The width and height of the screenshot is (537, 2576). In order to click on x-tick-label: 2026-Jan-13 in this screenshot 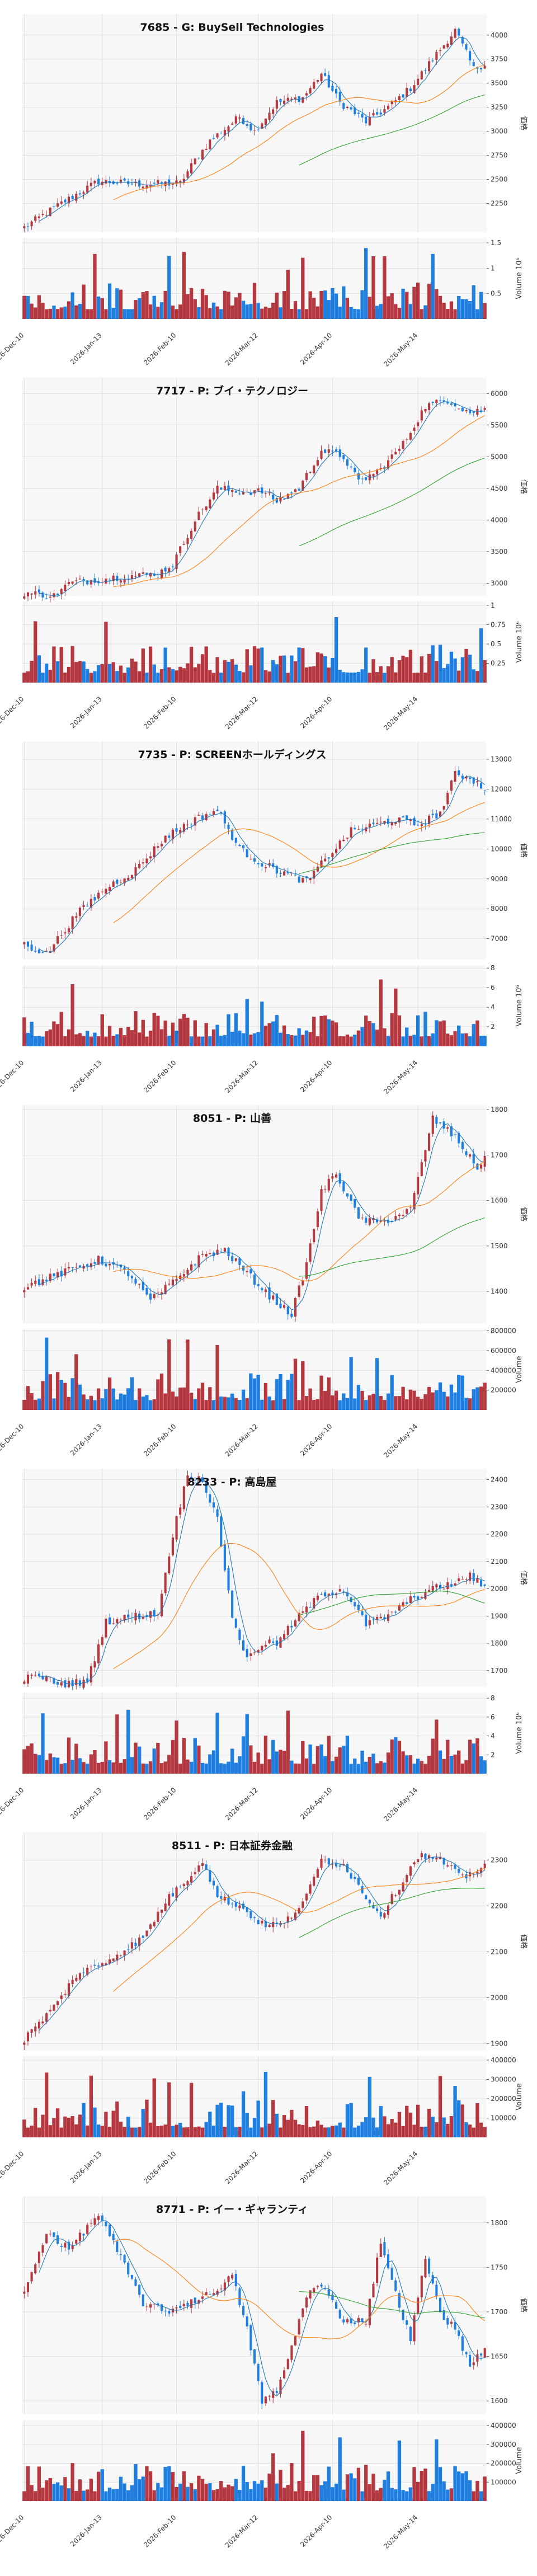, I will do `click(86, 2530)`.